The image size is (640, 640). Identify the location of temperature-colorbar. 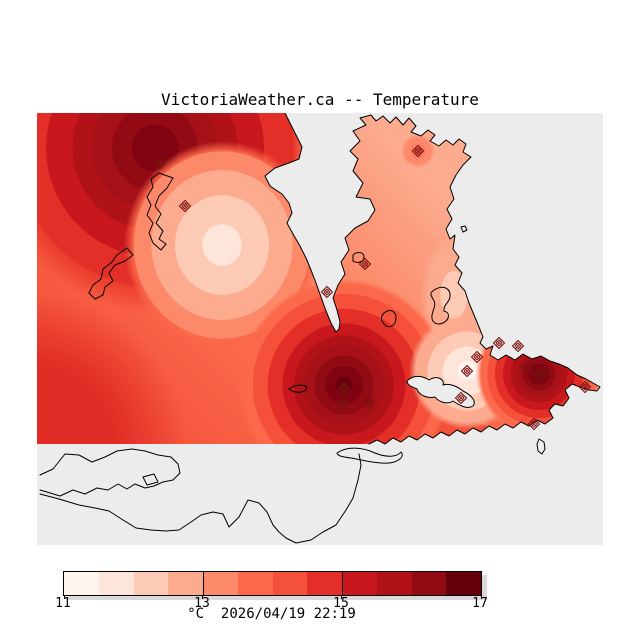
(272, 585).